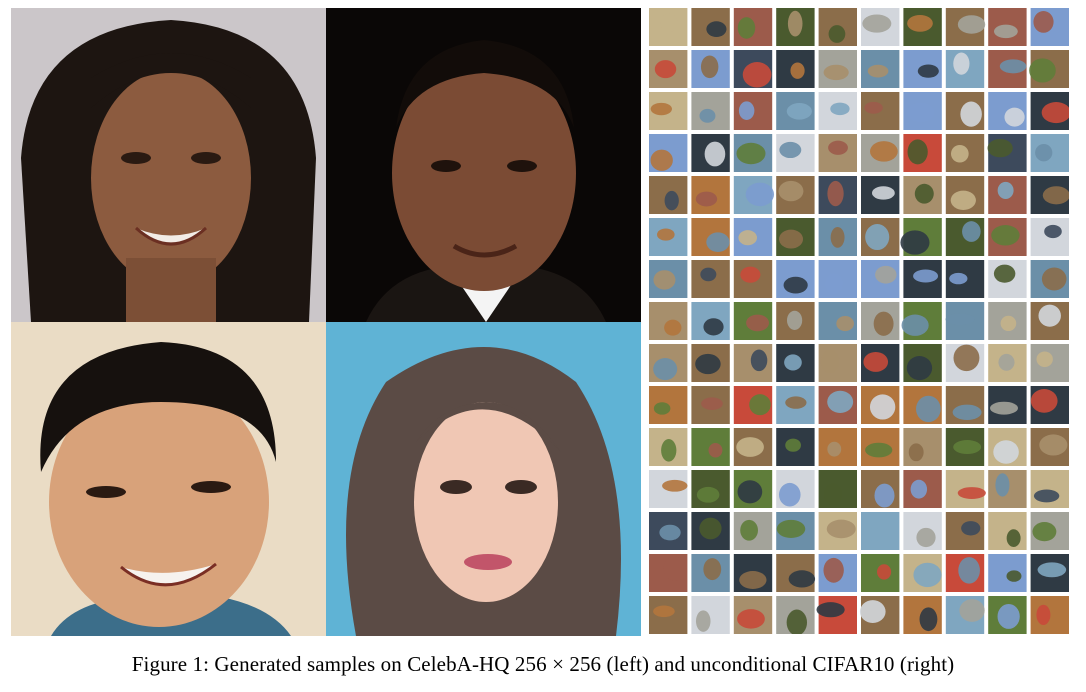 This screenshot has height=692, width=1086. I want to click on face-man-smiling-image, so click(168, 479).